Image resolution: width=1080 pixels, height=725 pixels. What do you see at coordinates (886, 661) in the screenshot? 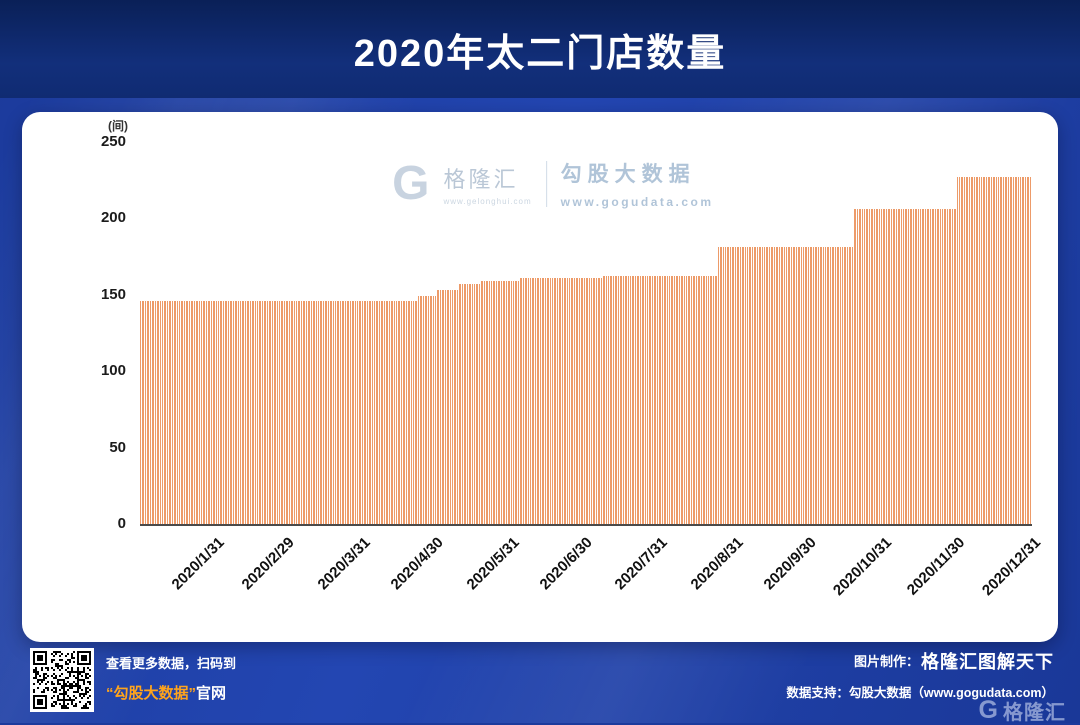
I see `credit-label: 图片制作：` at bounding box center [886, 661].